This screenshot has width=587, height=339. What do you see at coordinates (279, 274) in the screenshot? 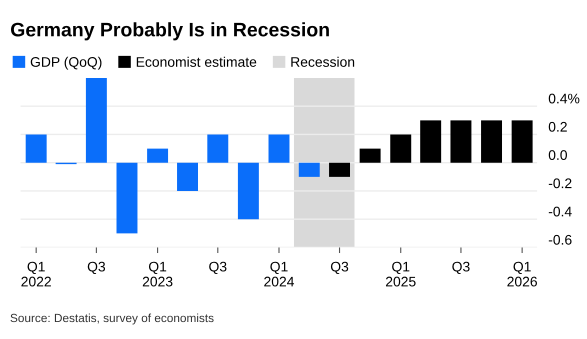
I see `x-tick-label: Q1 2024` at bounding box center [279, 274].